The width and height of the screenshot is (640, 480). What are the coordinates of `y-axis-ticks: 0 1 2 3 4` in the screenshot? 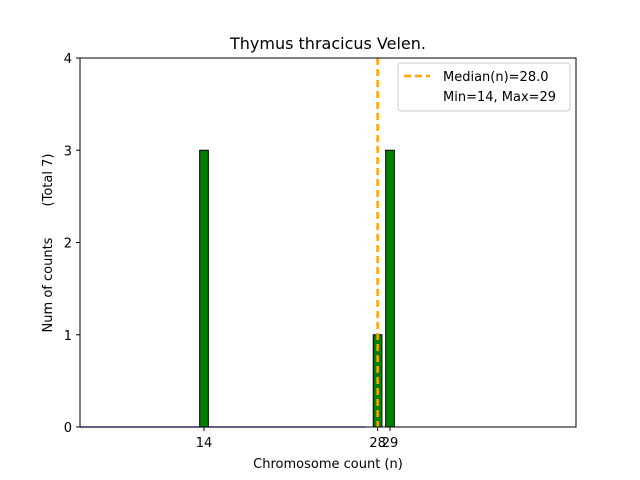 It's located at (72, 244).